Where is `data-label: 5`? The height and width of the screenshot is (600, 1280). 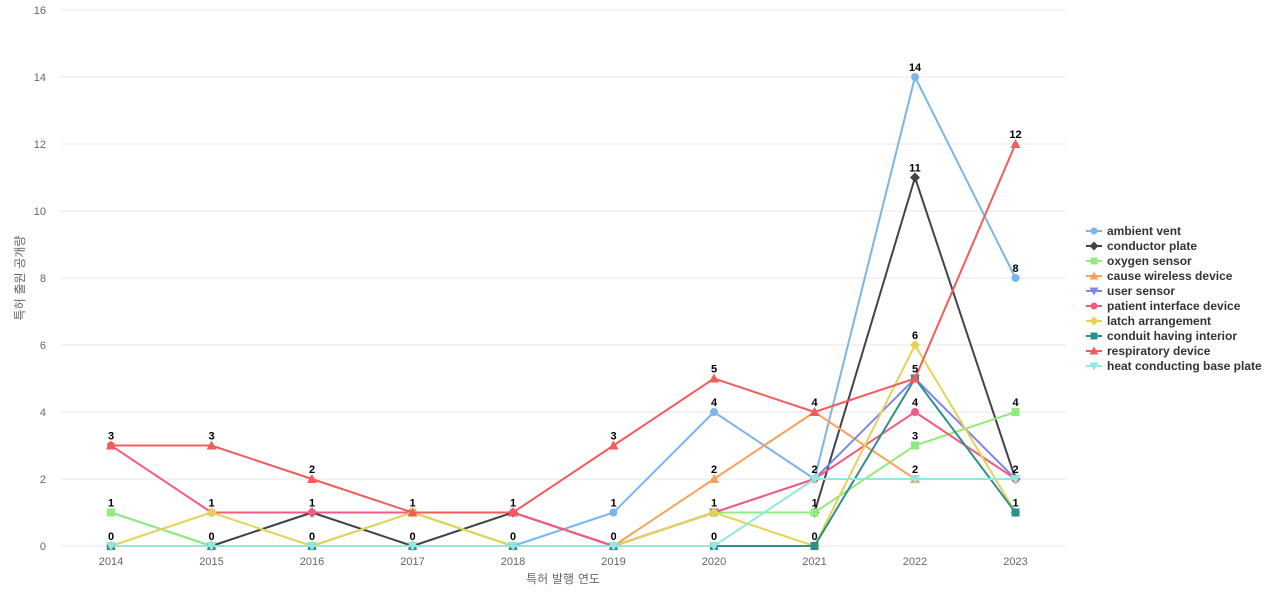 data-label: 5 is located at coordinates (714, 370).